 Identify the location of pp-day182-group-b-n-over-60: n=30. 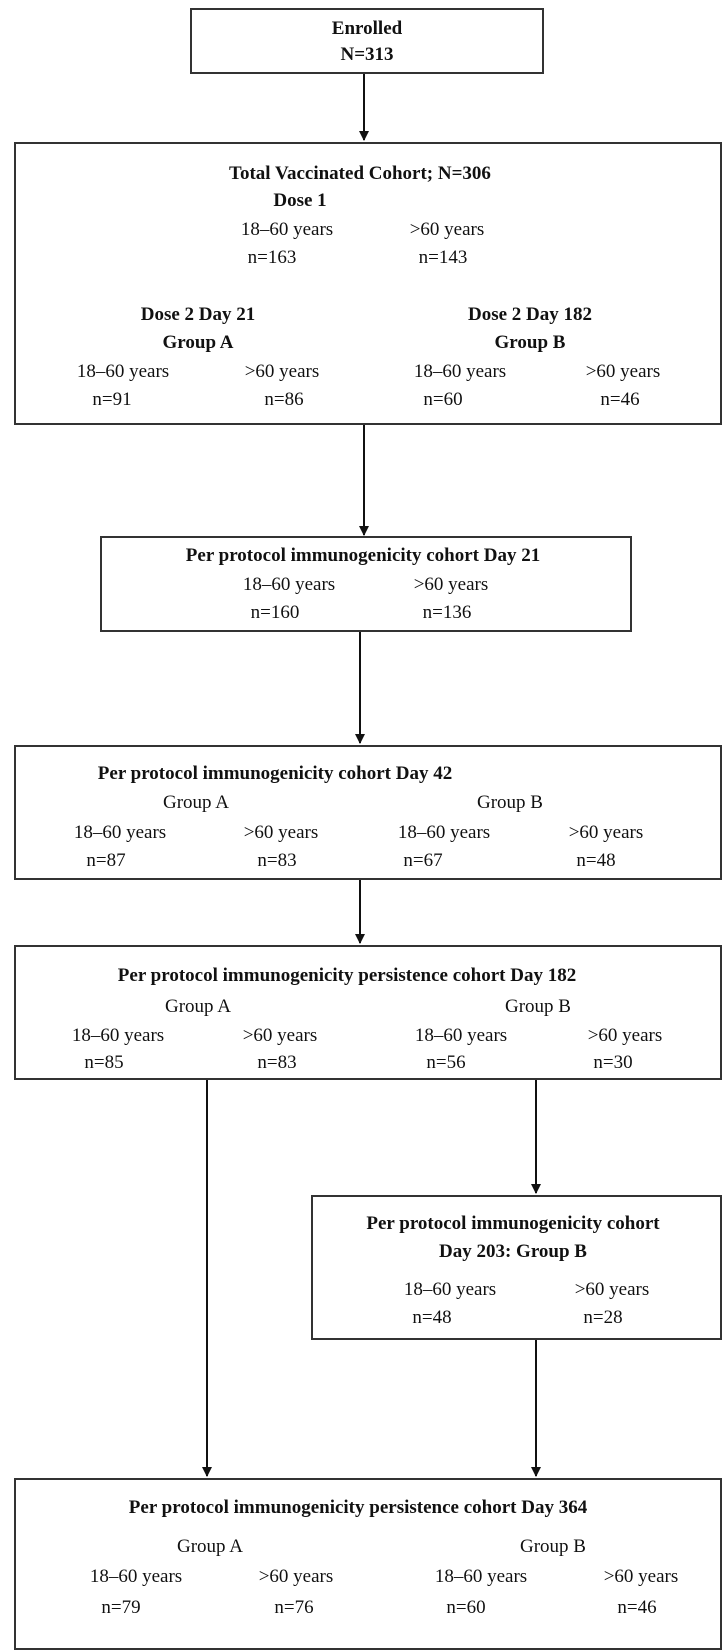
(613, 1062).